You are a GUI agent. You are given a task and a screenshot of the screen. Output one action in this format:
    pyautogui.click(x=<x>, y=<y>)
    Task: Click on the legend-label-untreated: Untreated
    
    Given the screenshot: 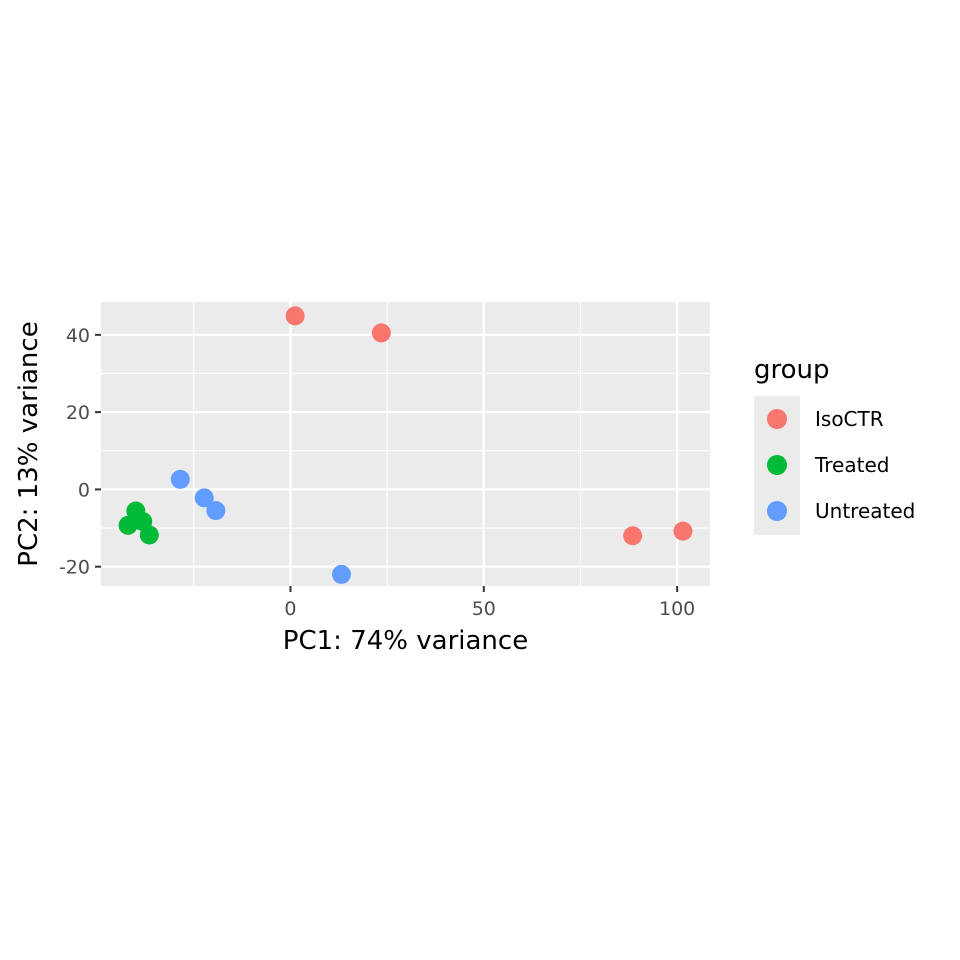 What is the action you would take?
    pyautogui.click(x=865, y=511)
    